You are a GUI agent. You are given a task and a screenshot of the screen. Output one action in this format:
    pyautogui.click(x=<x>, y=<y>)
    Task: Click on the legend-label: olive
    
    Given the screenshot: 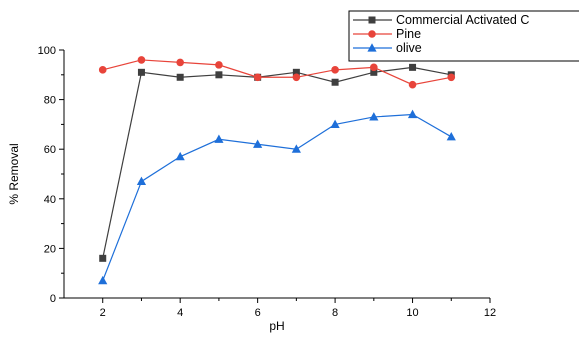 What is the action you would take?
    pyautogui.click(x=409, y=48)
    